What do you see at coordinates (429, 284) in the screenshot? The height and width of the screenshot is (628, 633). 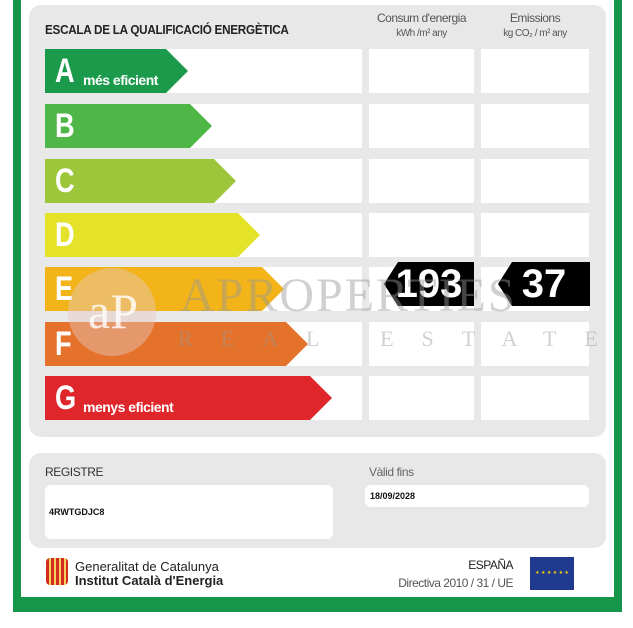 I see `consumption-value-badge: 193` at bounding box center [429, 284].